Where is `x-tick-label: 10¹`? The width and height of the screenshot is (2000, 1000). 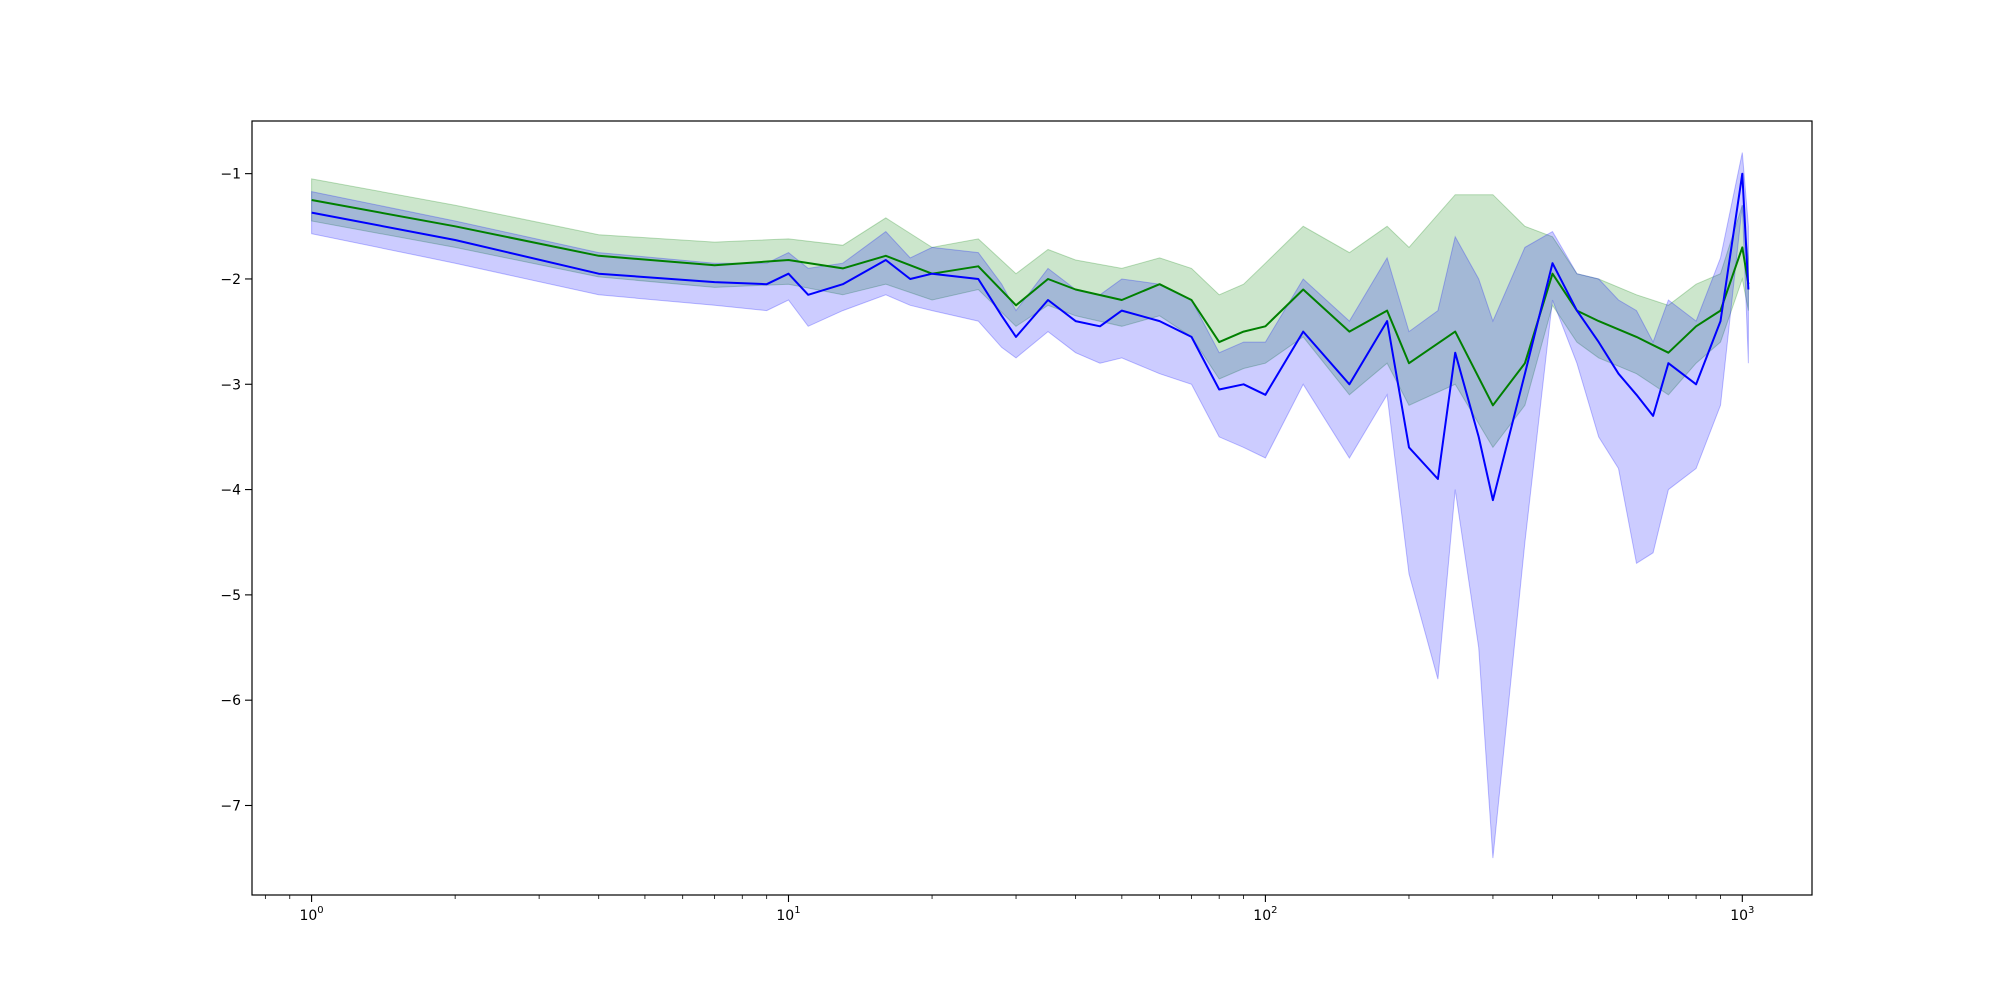
x-tick-label: 10¹ is located at coordinates (788, 914).